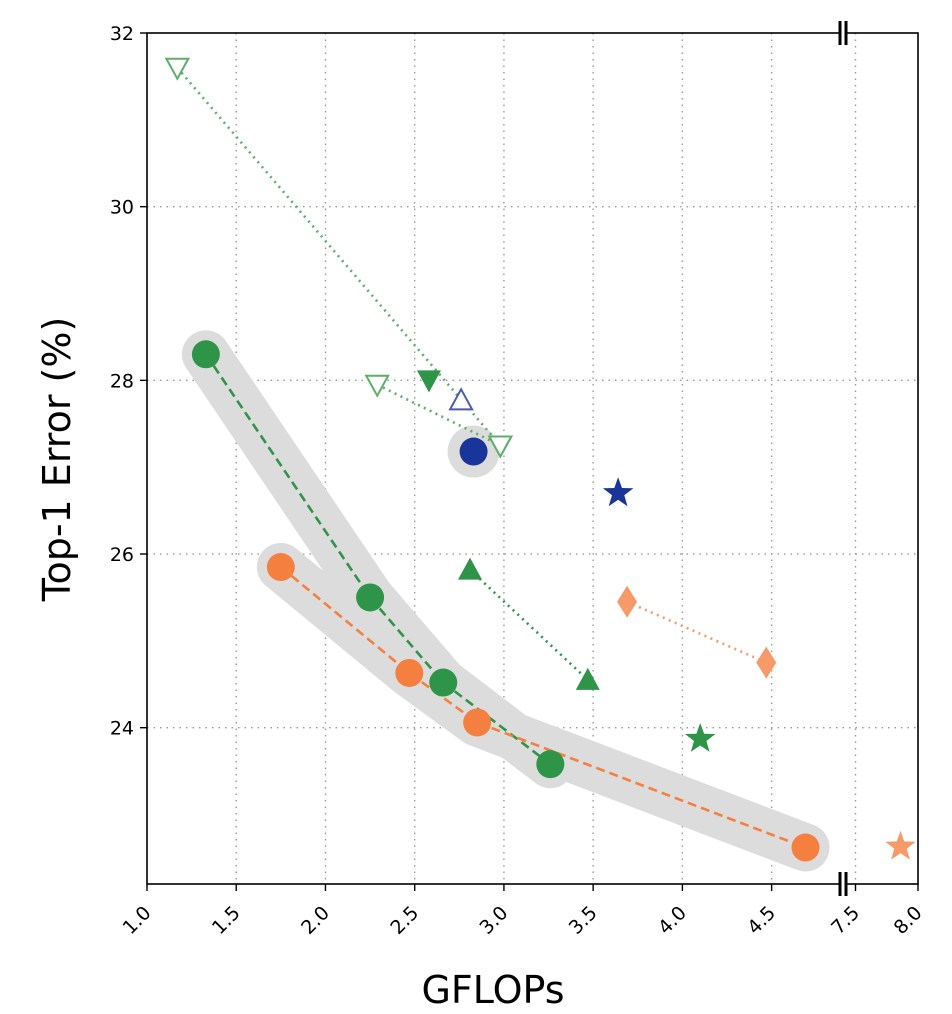 This screenshot has width=952, height=1014. What do you see at coordinates (122, 381) in the screenshot?
I see `y-tick-label: 28` at bounding box center [122, 381].